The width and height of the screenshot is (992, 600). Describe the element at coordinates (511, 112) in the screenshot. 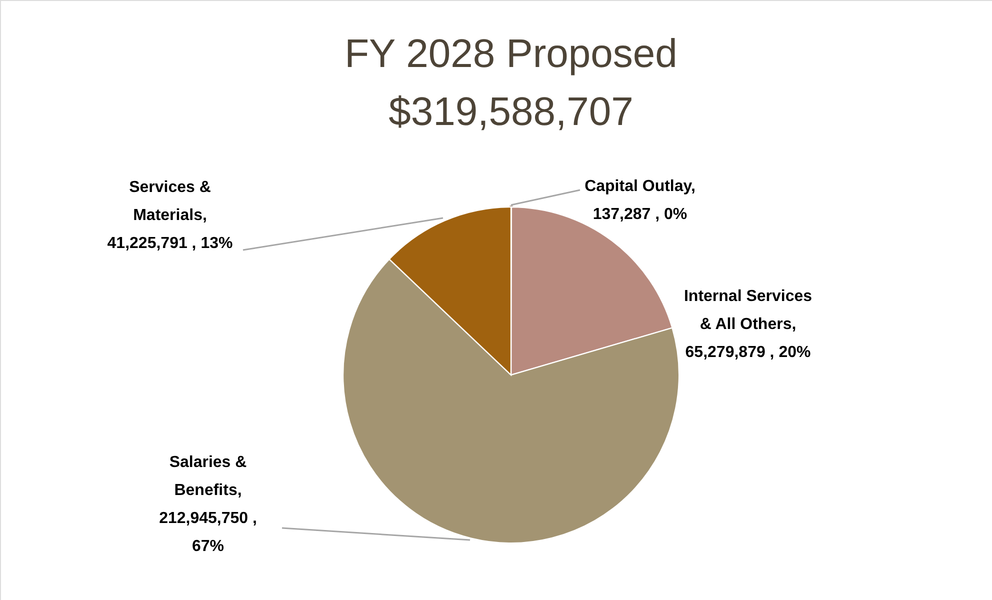

I see `chart-subtitle: $319,588,707` at that location.